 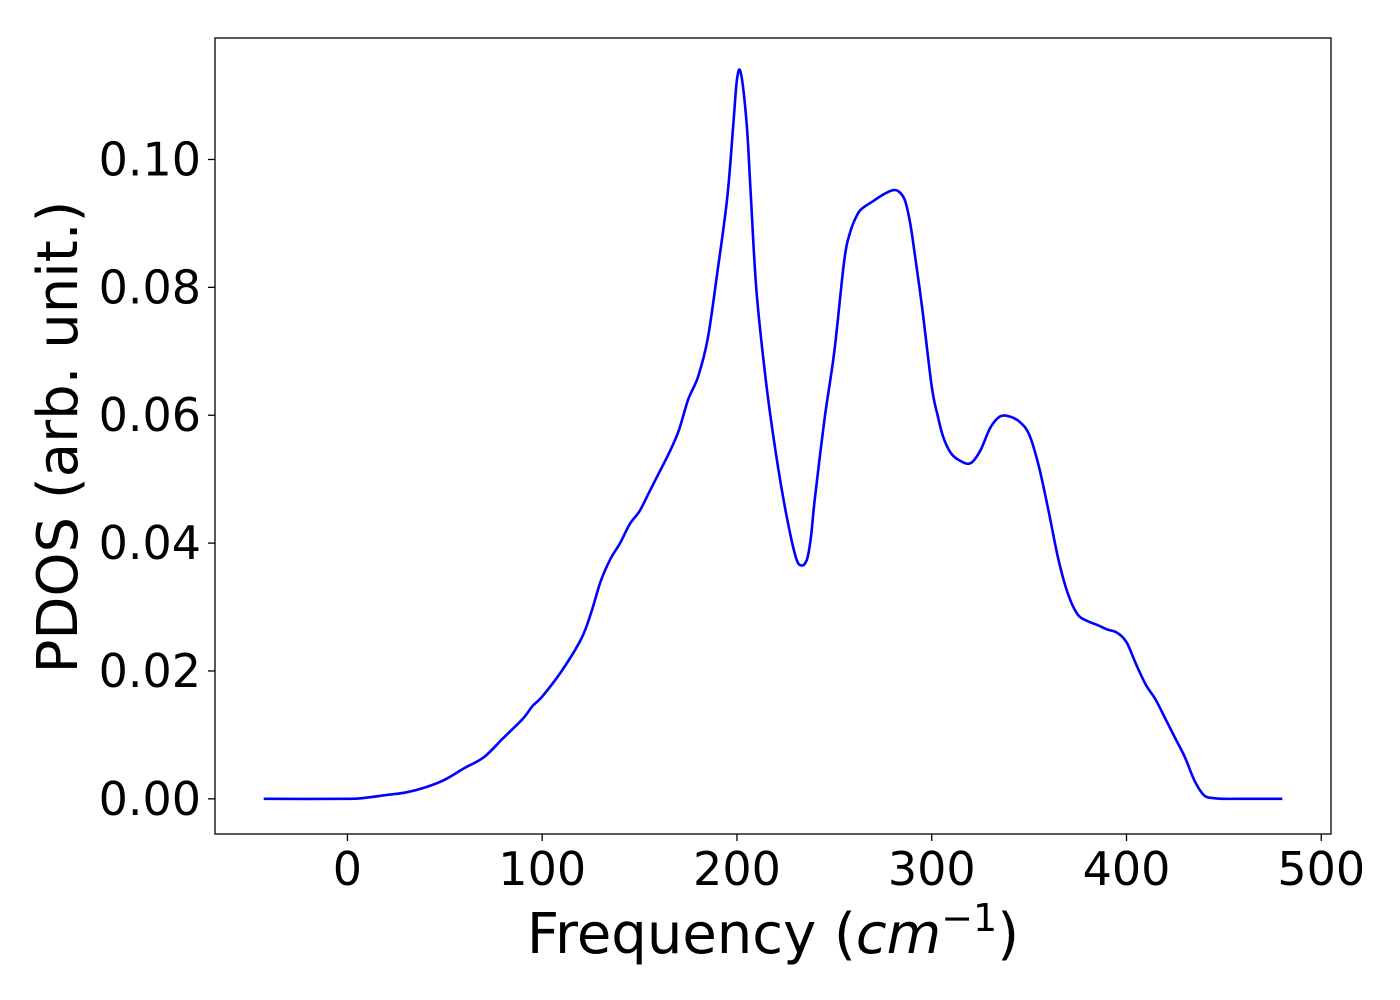 I want to click on x-axis-label: Frequency (cm−1), so click(x=773, y=931).